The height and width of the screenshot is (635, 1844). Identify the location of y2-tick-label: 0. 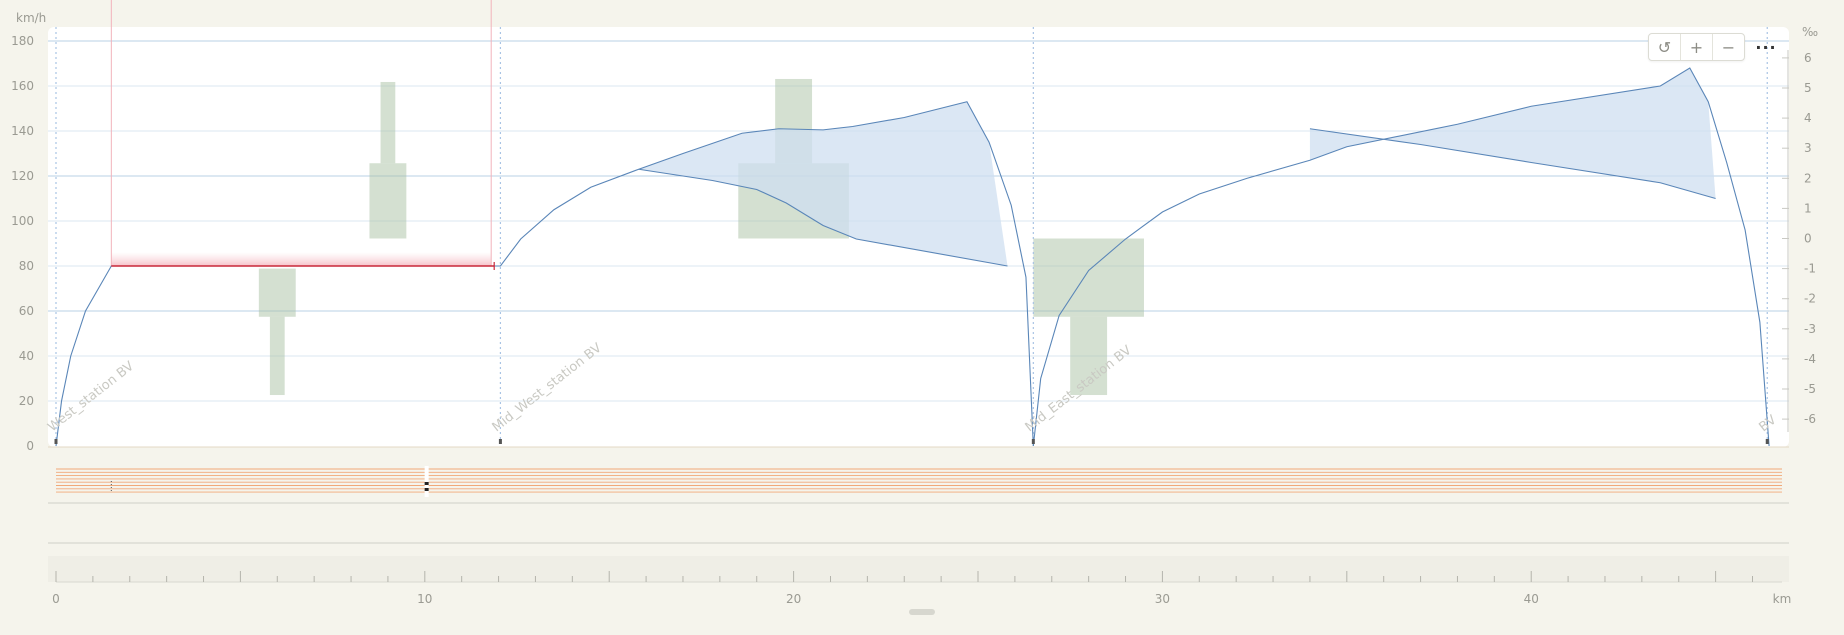
(1808, 239).